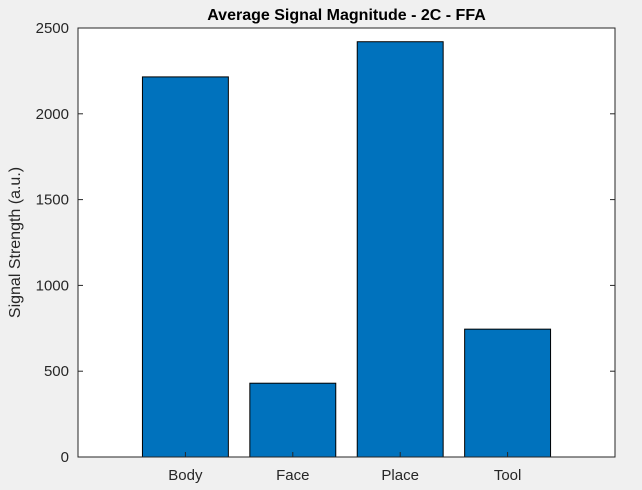 The image size is (642, 490). Describe the element at coordinates (508, 475) in the screenshot. I see `x-tick-label-tool: Tool` at that location.